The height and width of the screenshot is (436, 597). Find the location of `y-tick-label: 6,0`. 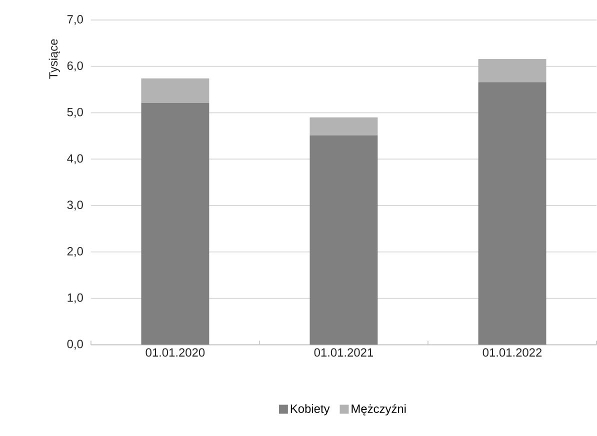

y-tick-label: 6,0 is located at coordinates (75, 67).